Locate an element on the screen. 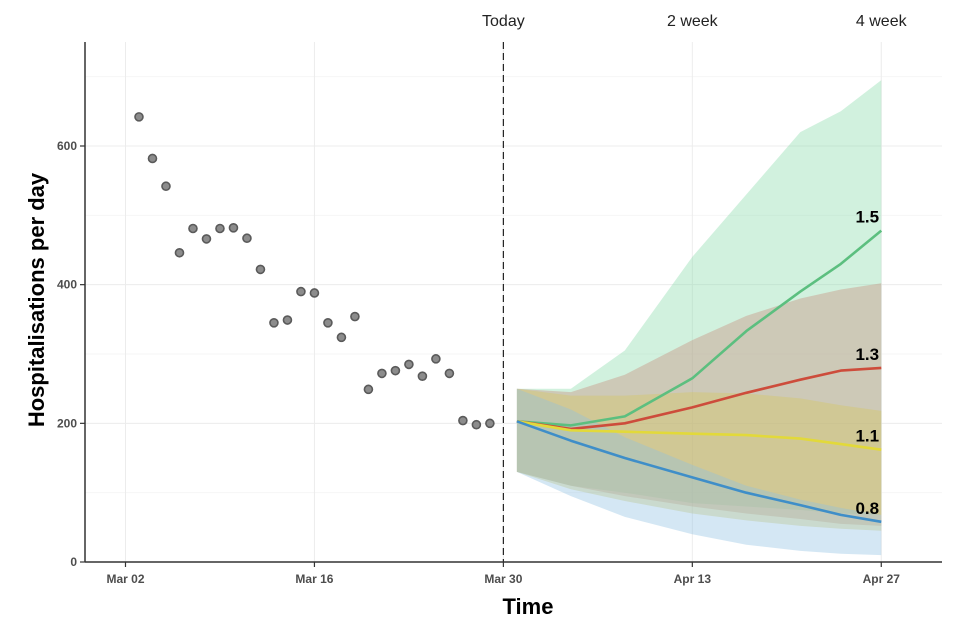 The width and height of the screenshot is (960, 640). top-label-today: Today is located at coordinates (503, 21).